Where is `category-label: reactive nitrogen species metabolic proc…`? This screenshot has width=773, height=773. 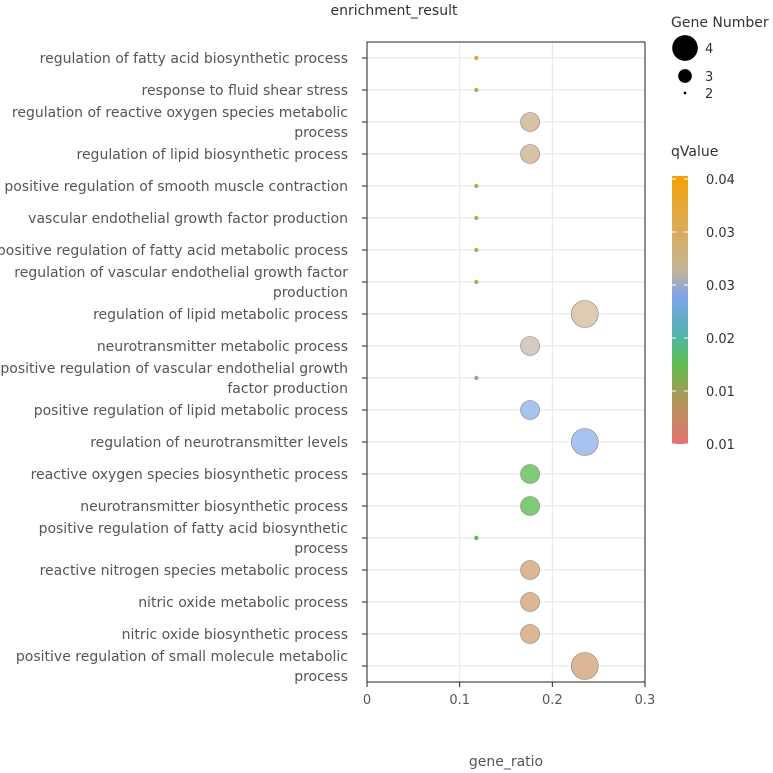 category-label: reactive nitrogen species metabolic proc… is located at coordinates (194, 571).